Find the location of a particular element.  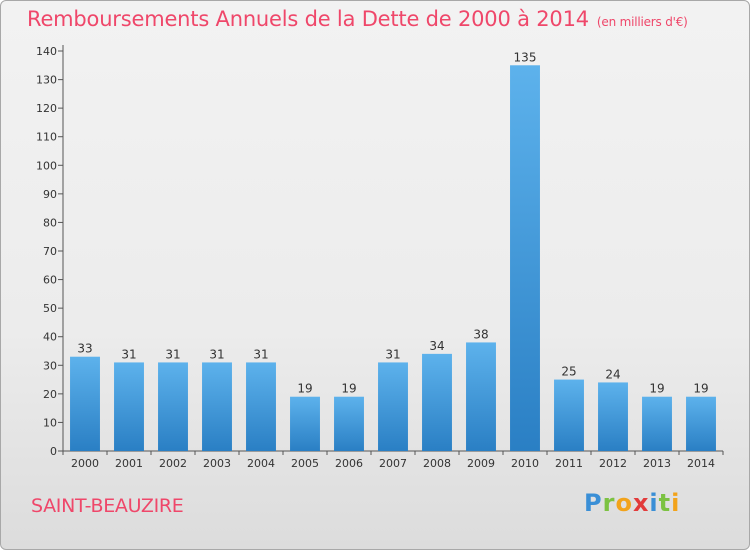

proxiti-logo: Proxiti is located at coordinates (632, 503).